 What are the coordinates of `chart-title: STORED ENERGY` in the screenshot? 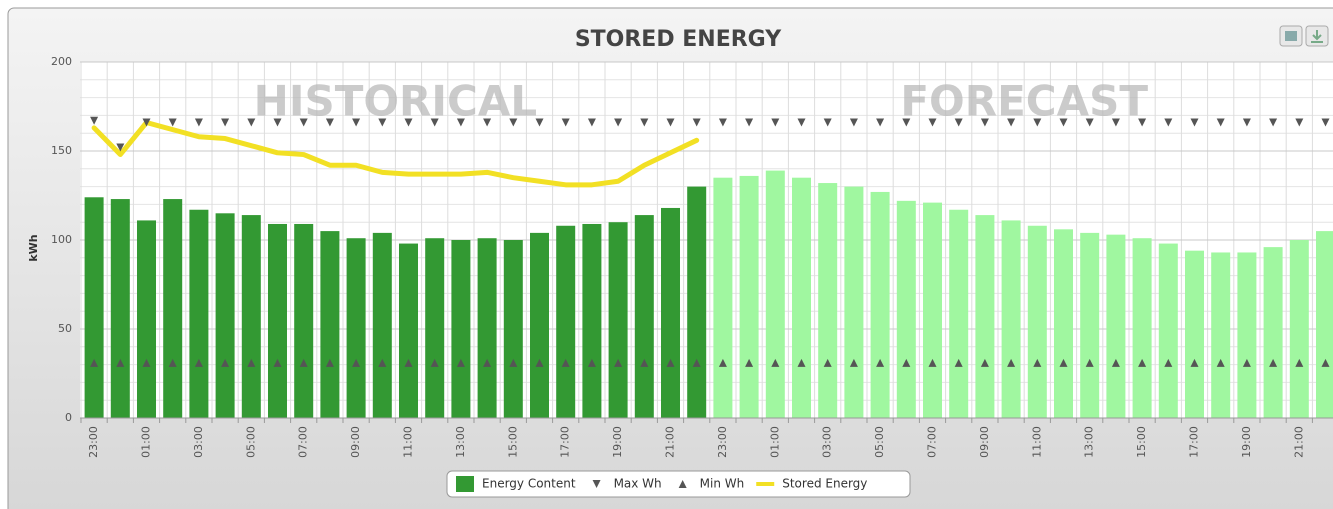 It's located at (678, 39).